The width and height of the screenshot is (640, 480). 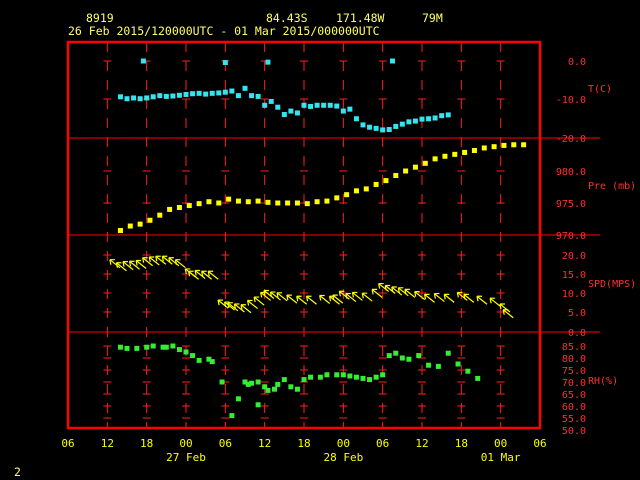 What do you see at coordinates (571, 139) in the screenshot?
I see `y-tick-label-temperature: -20.0` at bounding box center [571, 139].